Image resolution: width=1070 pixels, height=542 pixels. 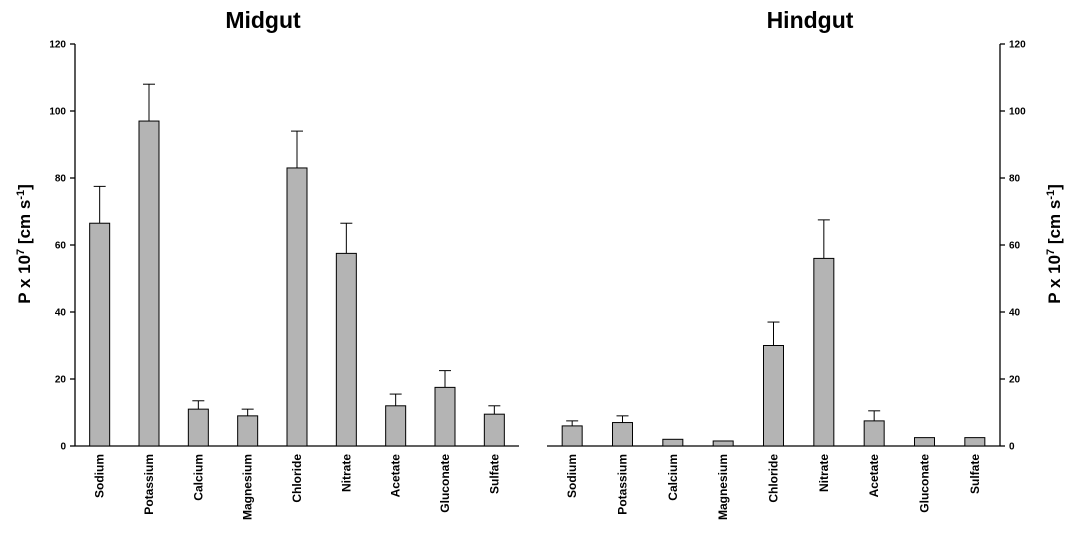 I want to click on midgut-y-tick-label: 40, so click(x=61, y=313).